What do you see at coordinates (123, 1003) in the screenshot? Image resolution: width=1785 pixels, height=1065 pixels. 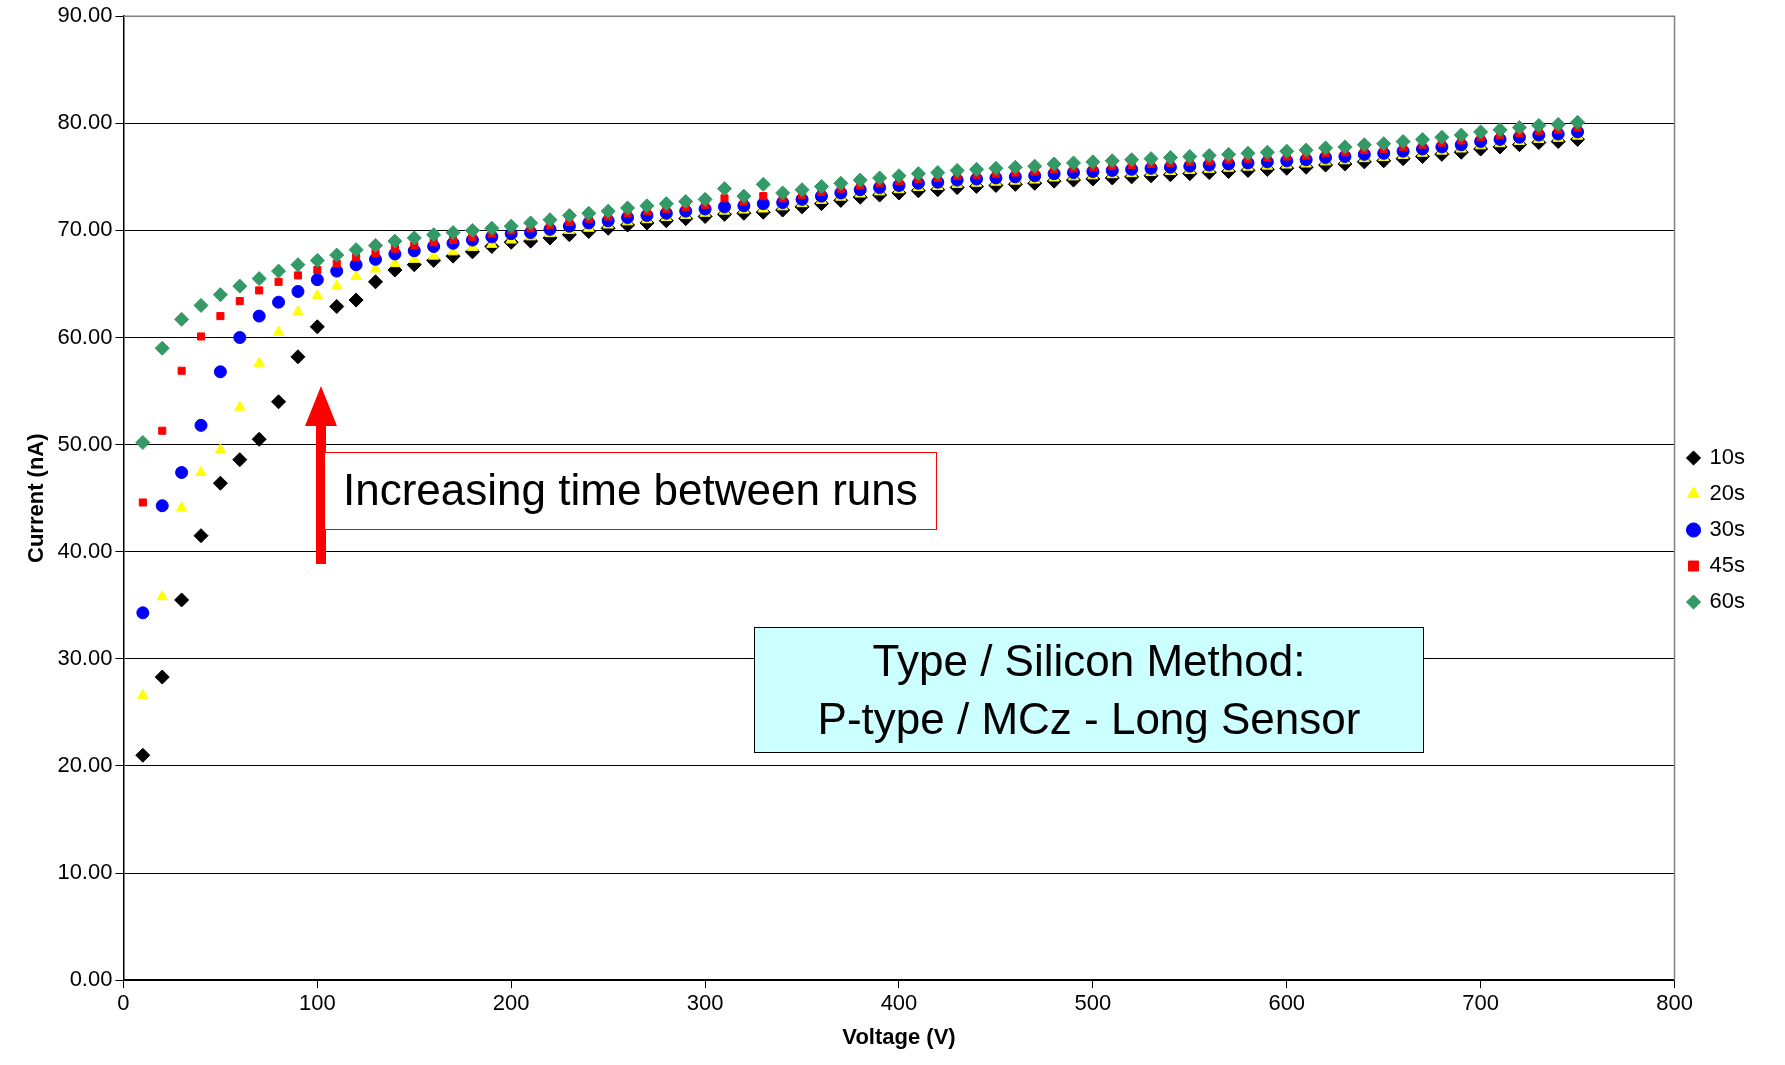 I see `x-tick-label: 0` at bounding box center [123, 1003].